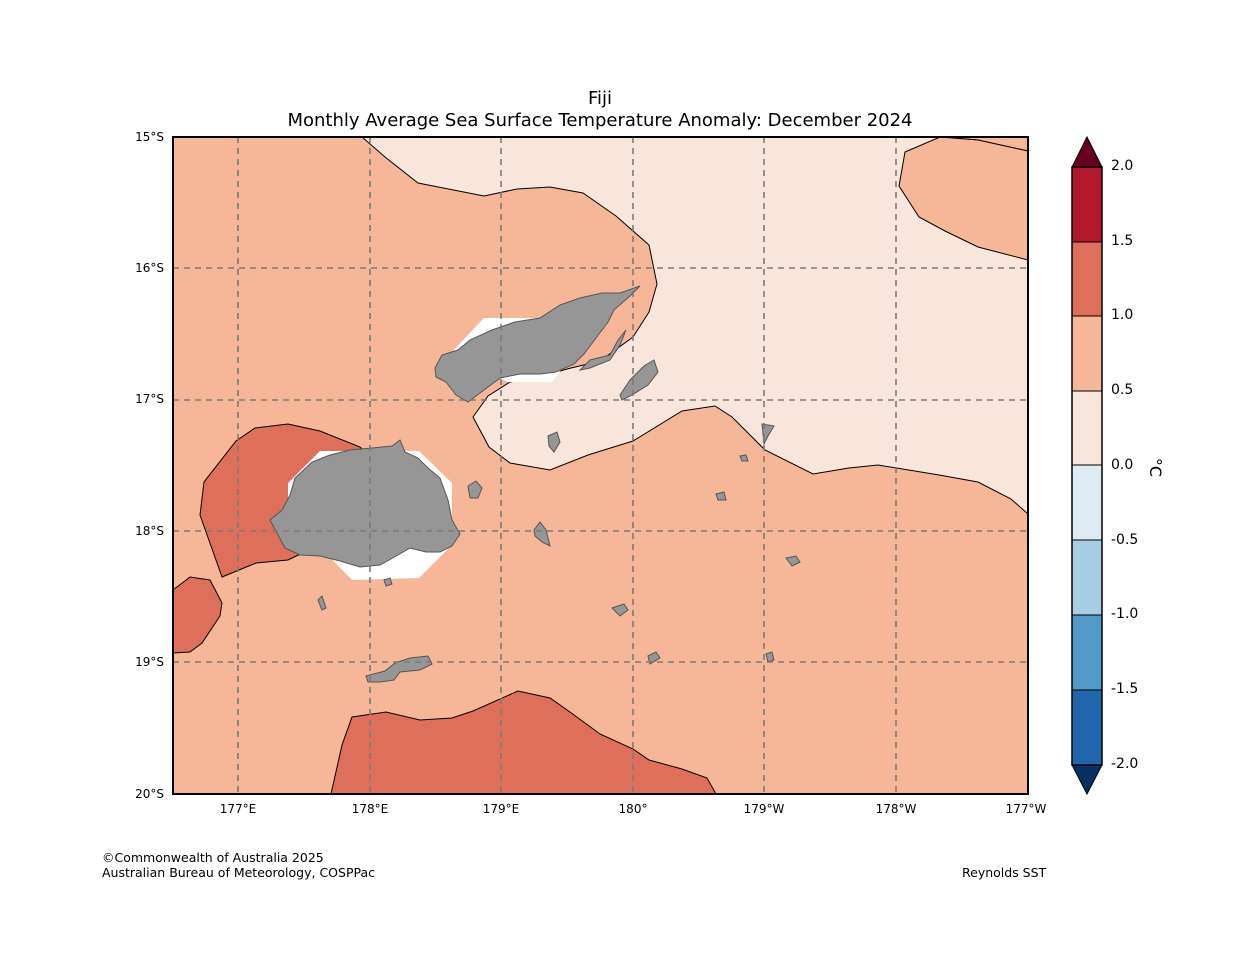 Image resolution: width=1258 pixels, height=980 pixels. Describe the element at coordinates (1125, 614) in the screenshot. I see `colorbar-tick: -1.0` at that location.